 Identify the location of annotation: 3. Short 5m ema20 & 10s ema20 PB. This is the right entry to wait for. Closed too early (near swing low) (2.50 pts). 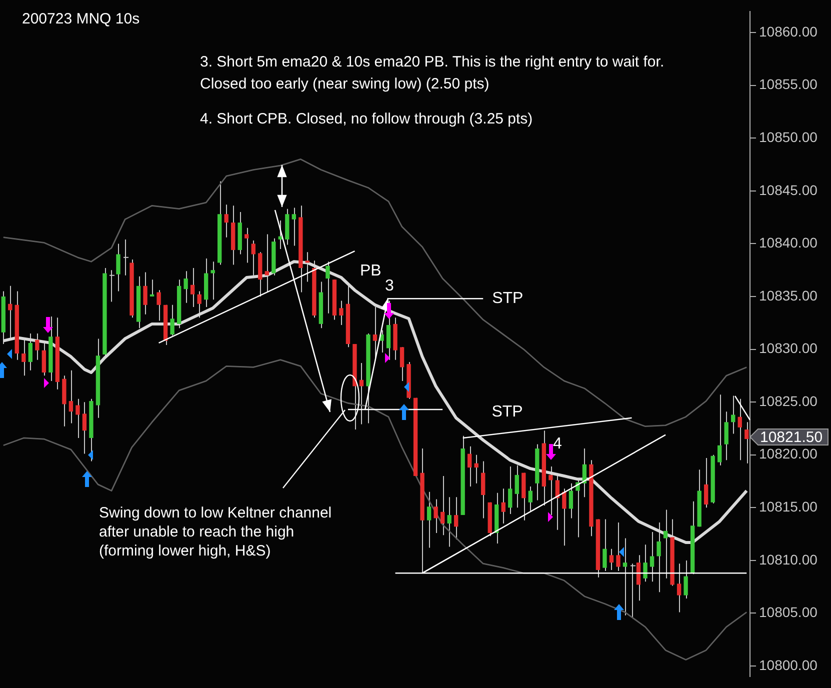
(432, 73).